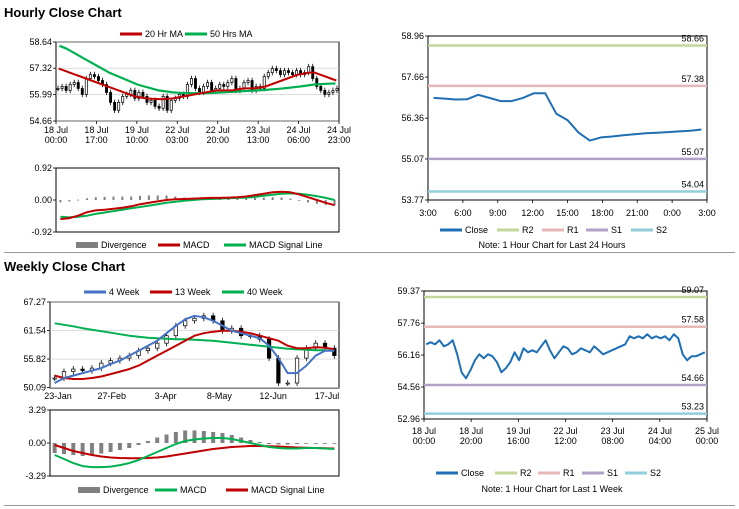 The width and height of the screenshot is (739, 509). I want to click on weekly-main-xtick-label: 8-May, so click(220, 396).